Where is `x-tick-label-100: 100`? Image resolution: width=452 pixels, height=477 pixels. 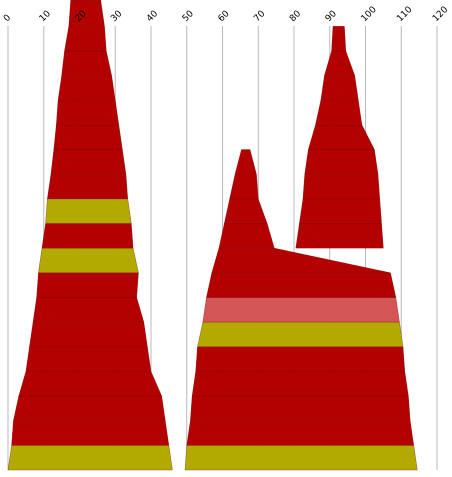
x-tick-label-100: 100 is located at coordinates (369, 14).